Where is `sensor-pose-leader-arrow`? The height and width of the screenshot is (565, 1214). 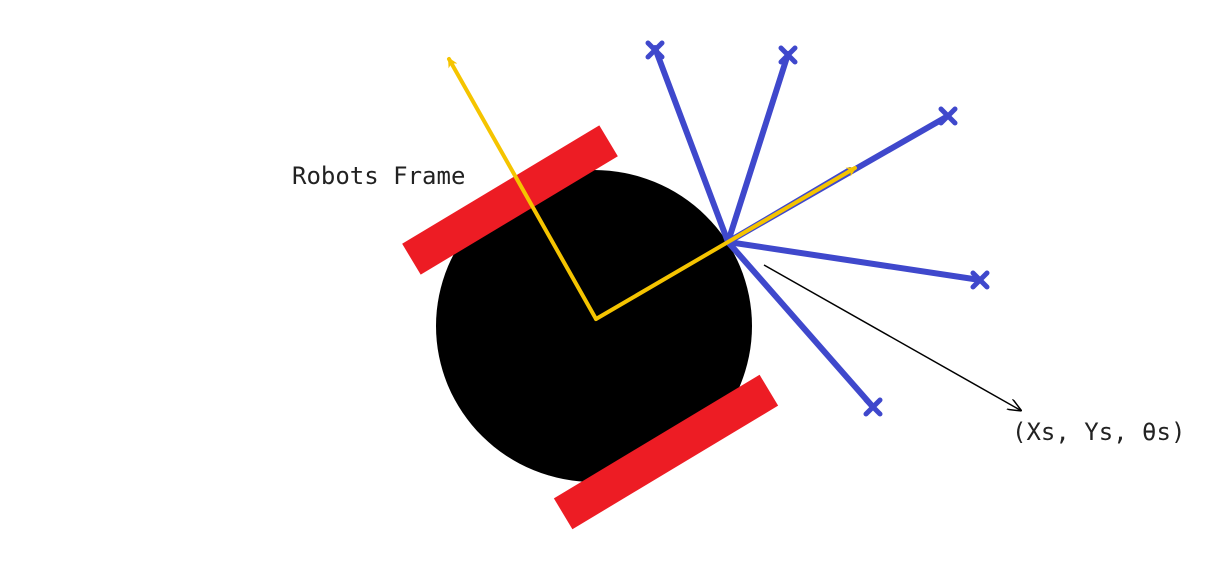
sensor-pose-leader-arrow is located at coordinates (891, 337).